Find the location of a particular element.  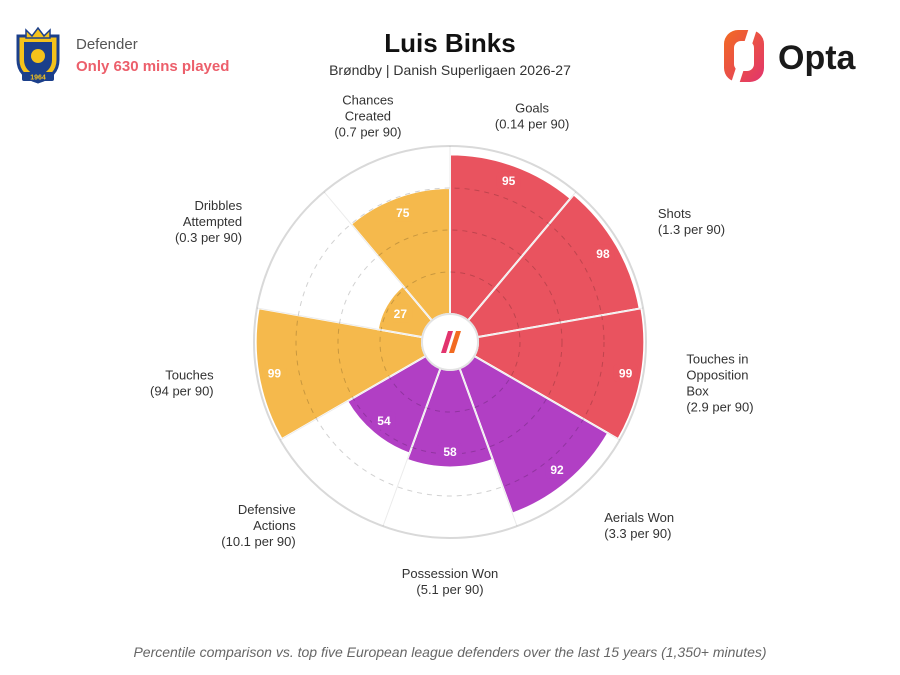

radar-value-label: 95 is located at coordinates (509, 181).